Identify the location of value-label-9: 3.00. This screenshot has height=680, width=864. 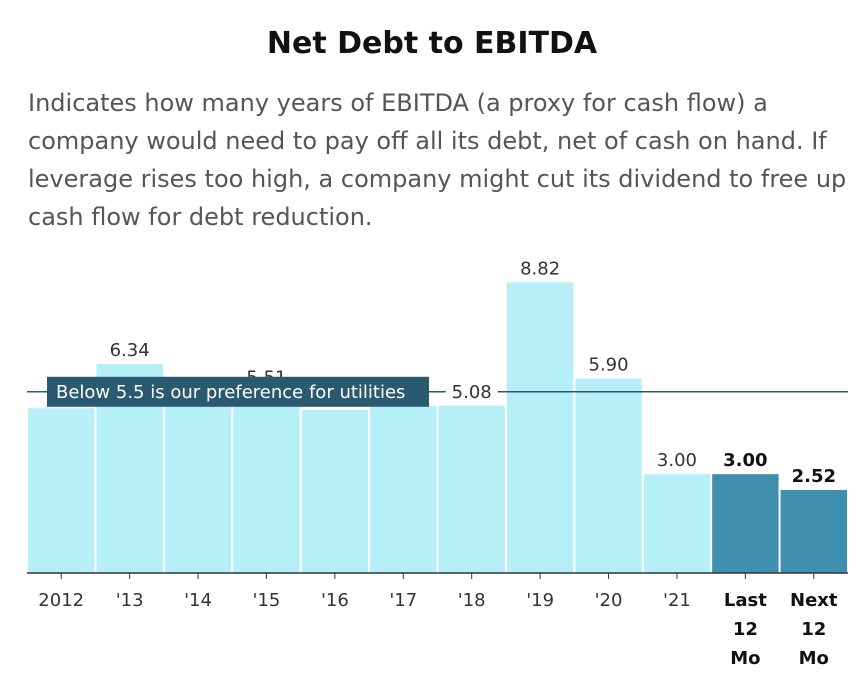
(677, 460).